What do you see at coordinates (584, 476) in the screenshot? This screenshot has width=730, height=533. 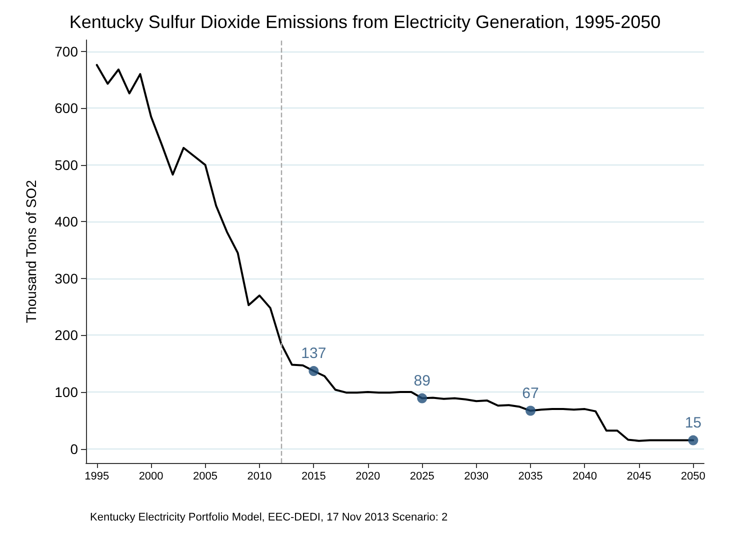 I see `x-tick-label: 2040` at bounding box center [584, 476].